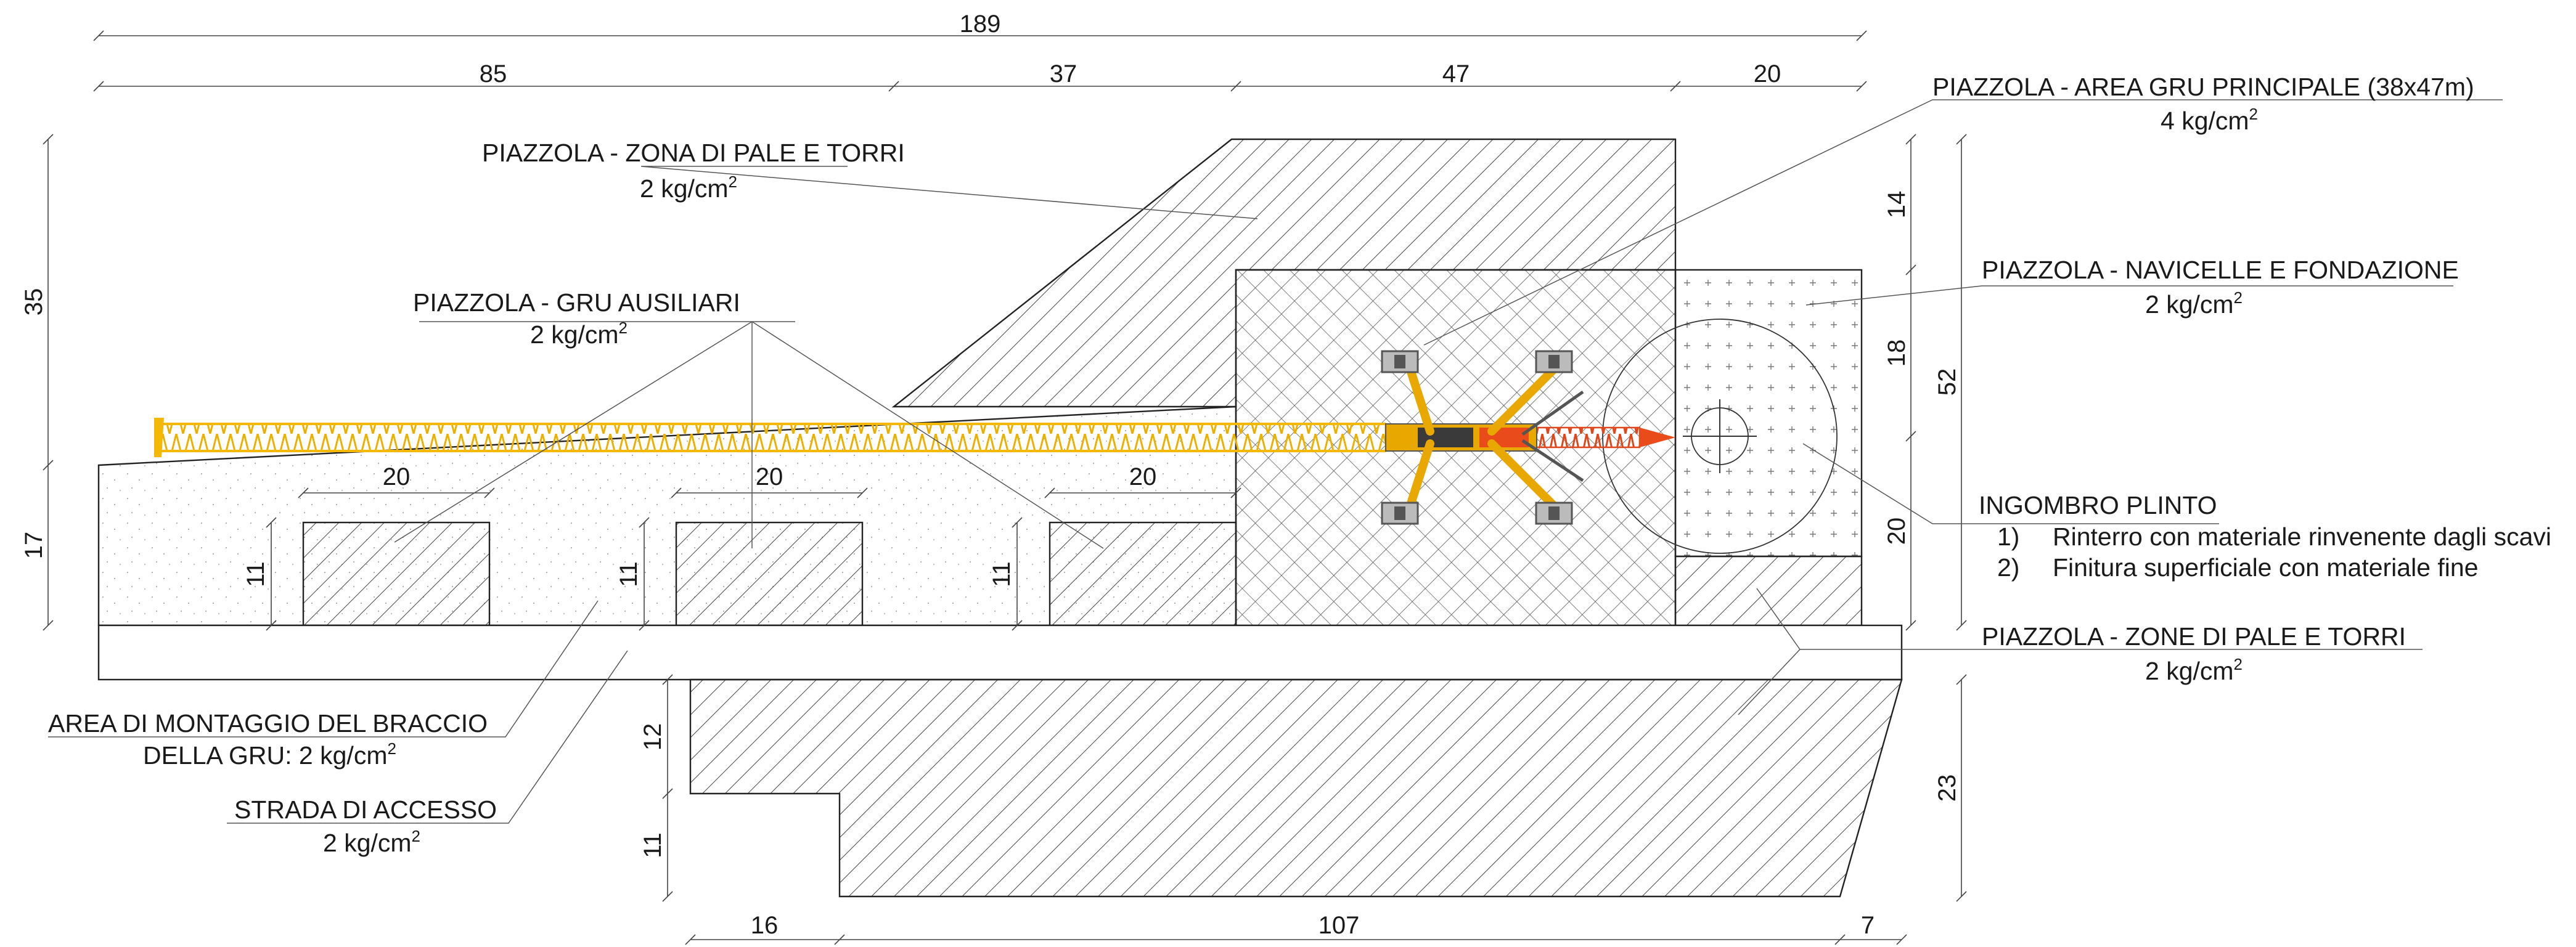 Image resolution: width=2576 pixels, height=947 pixels. Describe the element at coordinates (980, 61) in the screenshot. I see `top-dimensions` at that location.